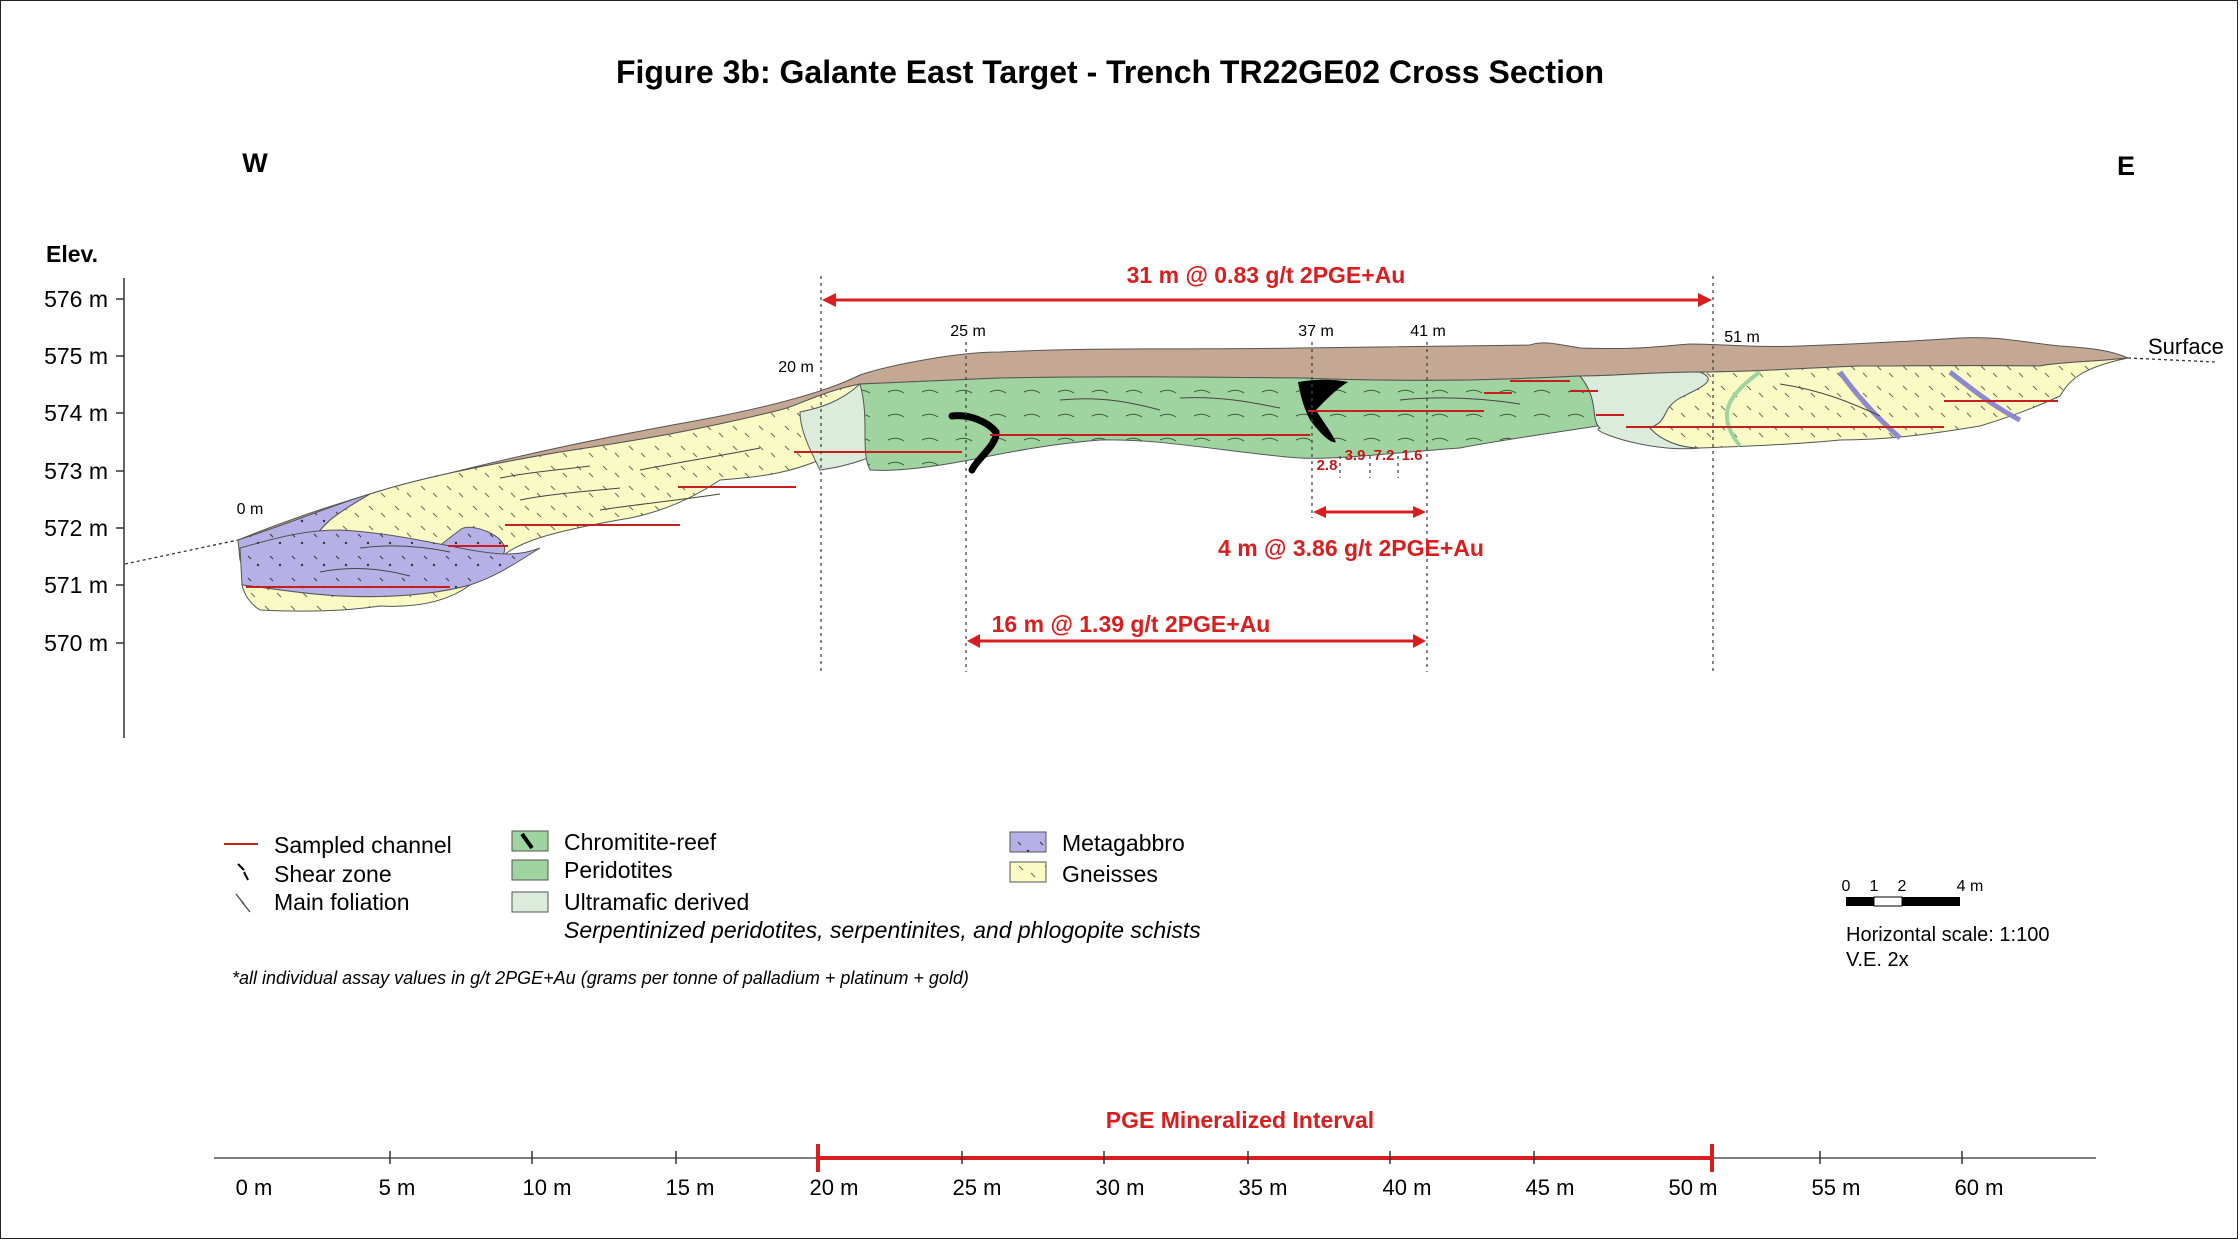 Image resolution: width=2240 pixels, height=1241 pixels. I want to click on legend-gneisses: Gneisses, so click(1110, 874).